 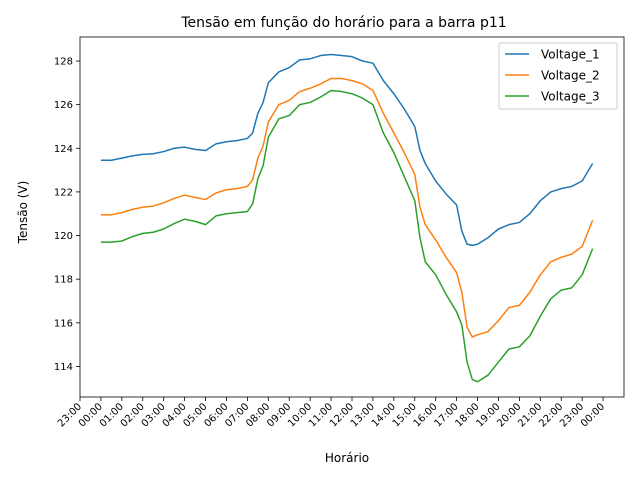 I want to click on y-tick-label: 122, so click(x=63, y=192).